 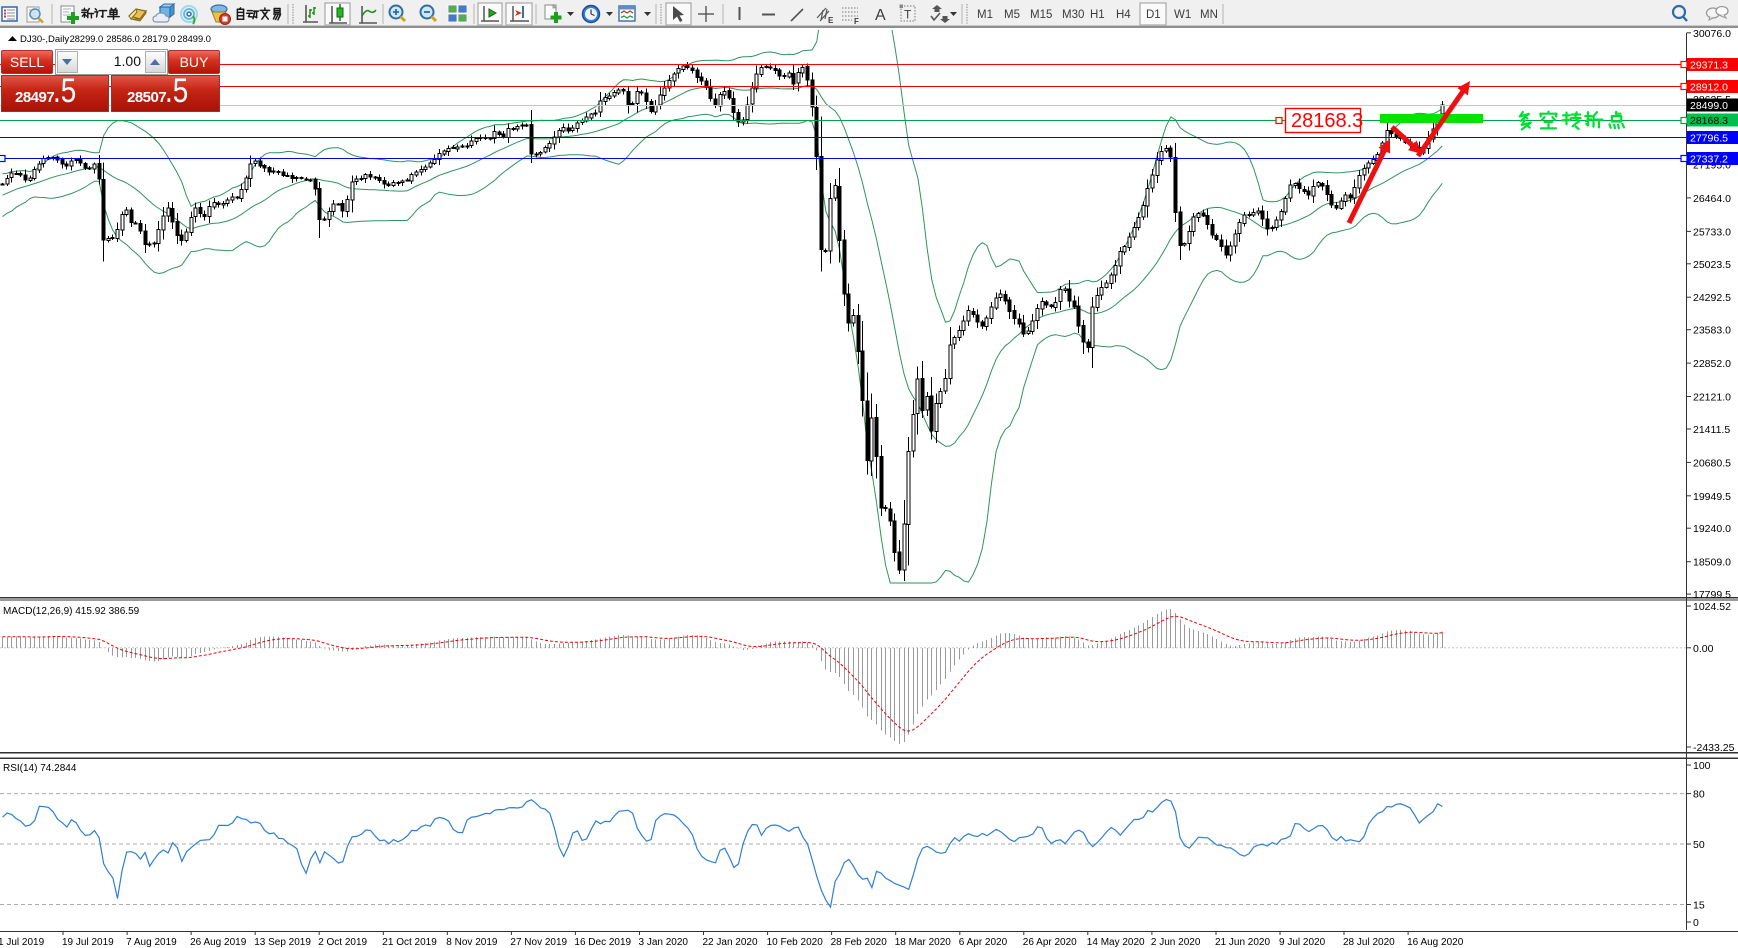 What do you see at coordinates (1012, 15) in the screenshot?
I see `svg-text: M5` at bounding box center [1012, 15].